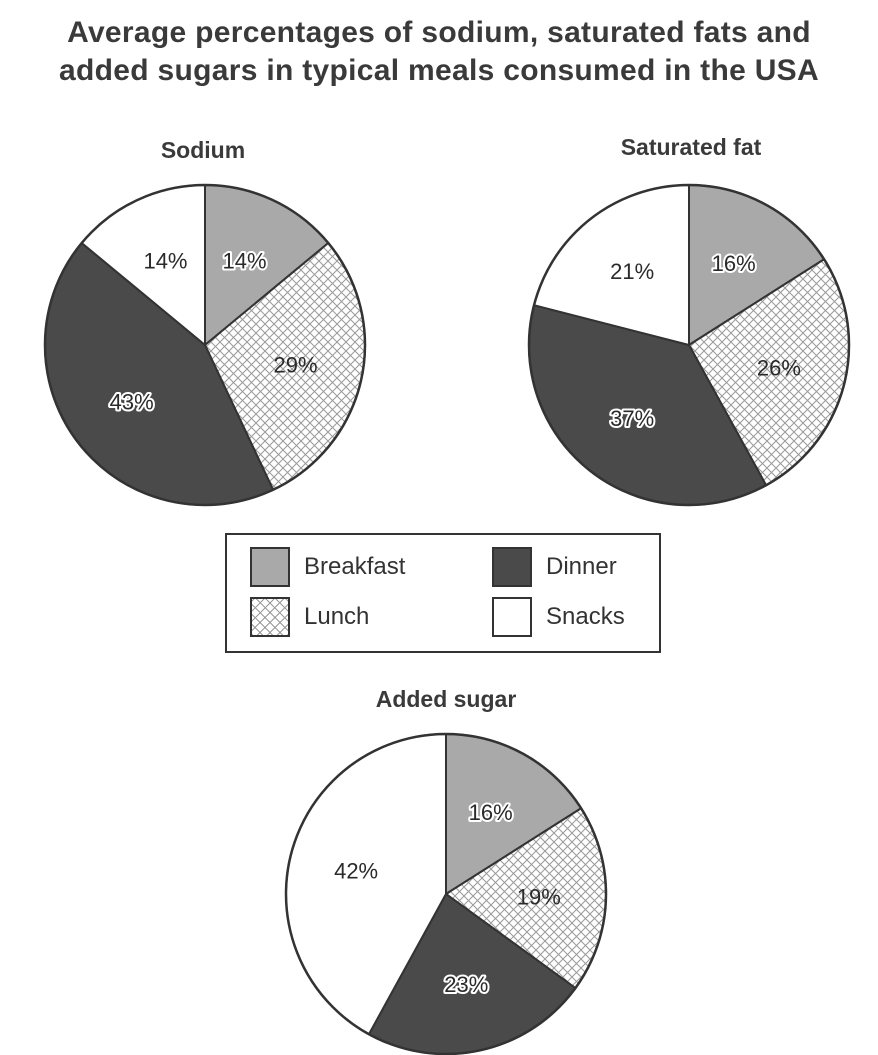 This screenshot has height=1055, width=878. Describe the element at coordinates (270, 567) in the screenshot. I see `legend-swatch-breakfast` at that location.